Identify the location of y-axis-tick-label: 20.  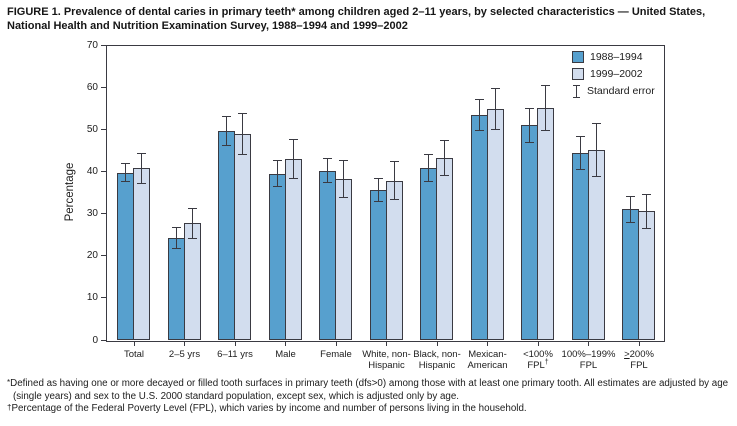
(92, 256).